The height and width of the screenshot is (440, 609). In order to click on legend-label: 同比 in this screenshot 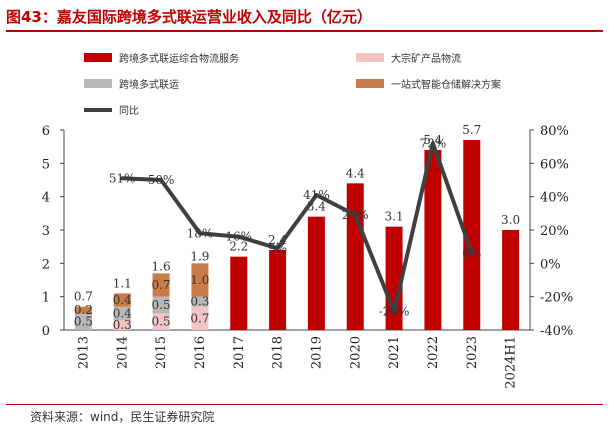, I will do `click(129, 111)`.